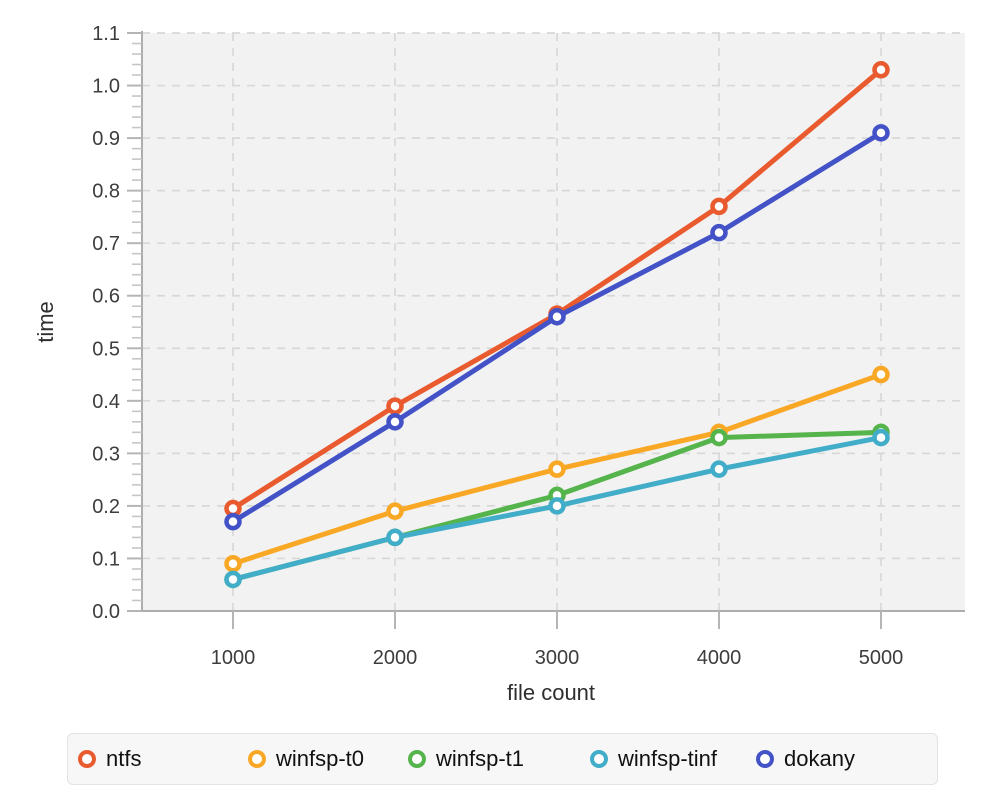 The height and width of the screenshot is (800, 1000). What do you see at coordinates (106, 34) in the screenshot?
I see `y-tick-label: 1.1` at bounding box center [106, 34].